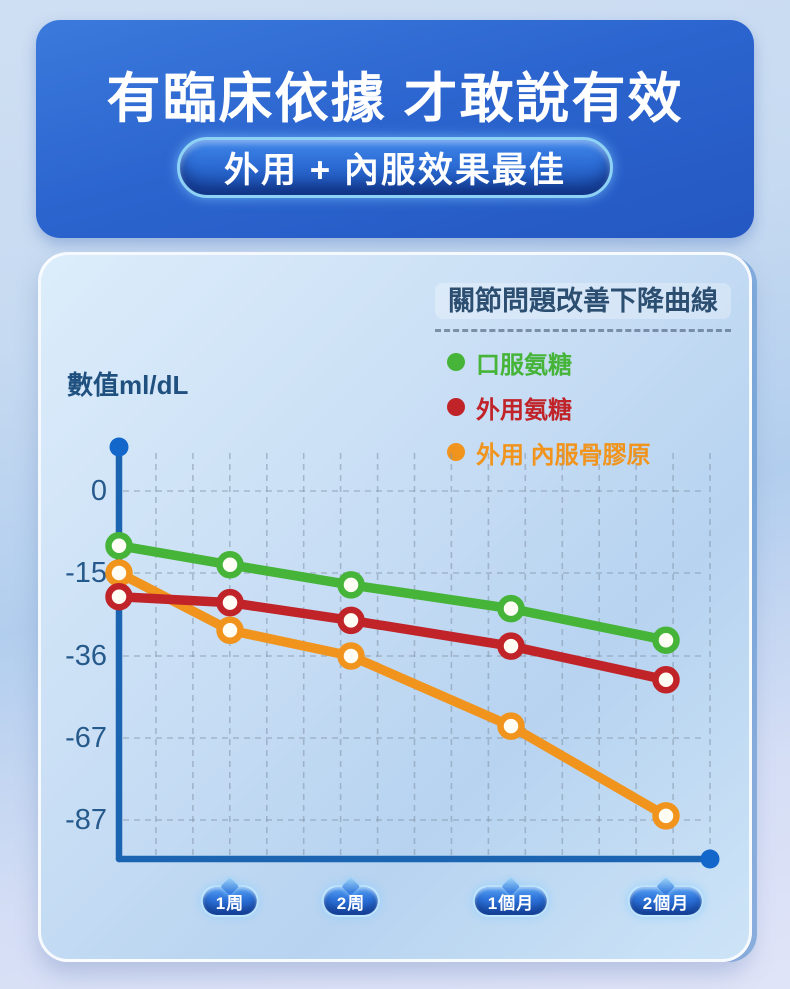 This screenshot has height=989, width=790. What do you see at coordinates (511, 897) in the screenshot?
I see `x-axis-label-pill: 1個月` at bounding box center [511, 897].